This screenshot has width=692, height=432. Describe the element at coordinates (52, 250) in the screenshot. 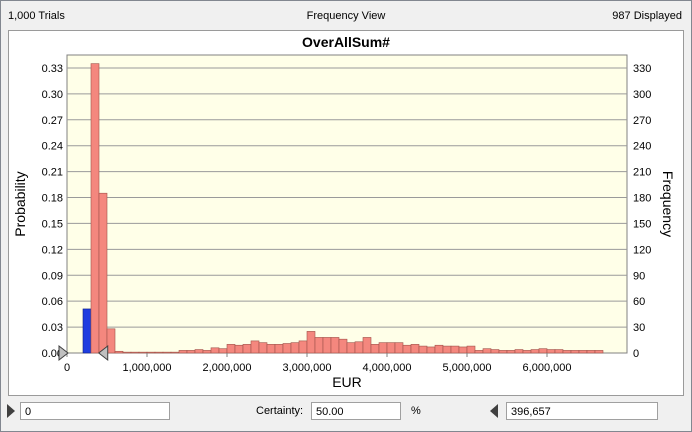

I see `y-tick-label-left: 0.12` at that location.